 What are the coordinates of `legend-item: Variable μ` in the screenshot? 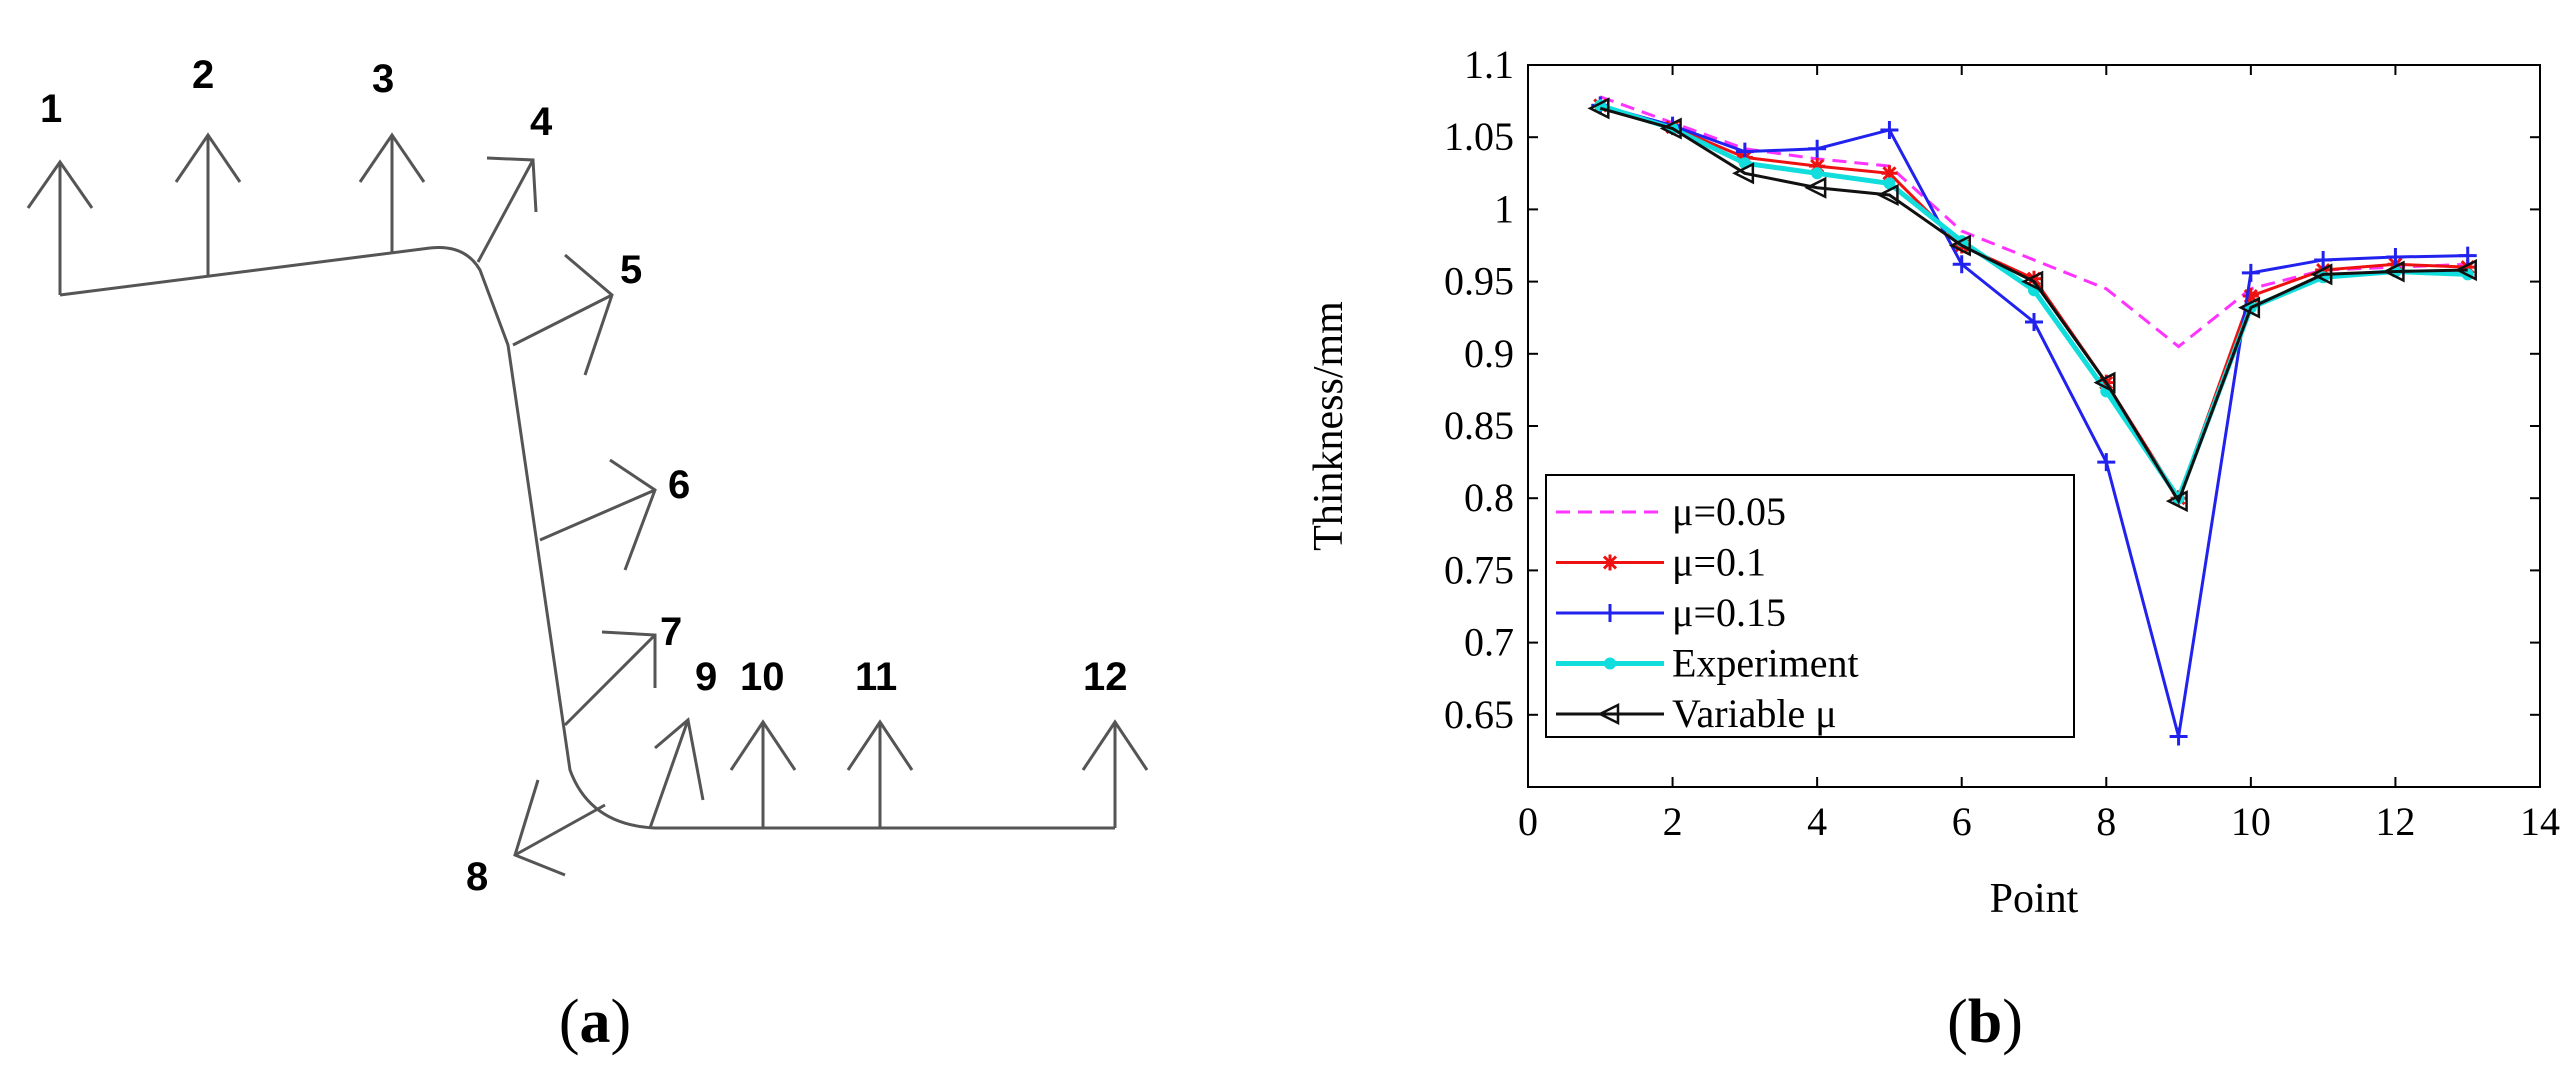 It's located at (1696, 713).